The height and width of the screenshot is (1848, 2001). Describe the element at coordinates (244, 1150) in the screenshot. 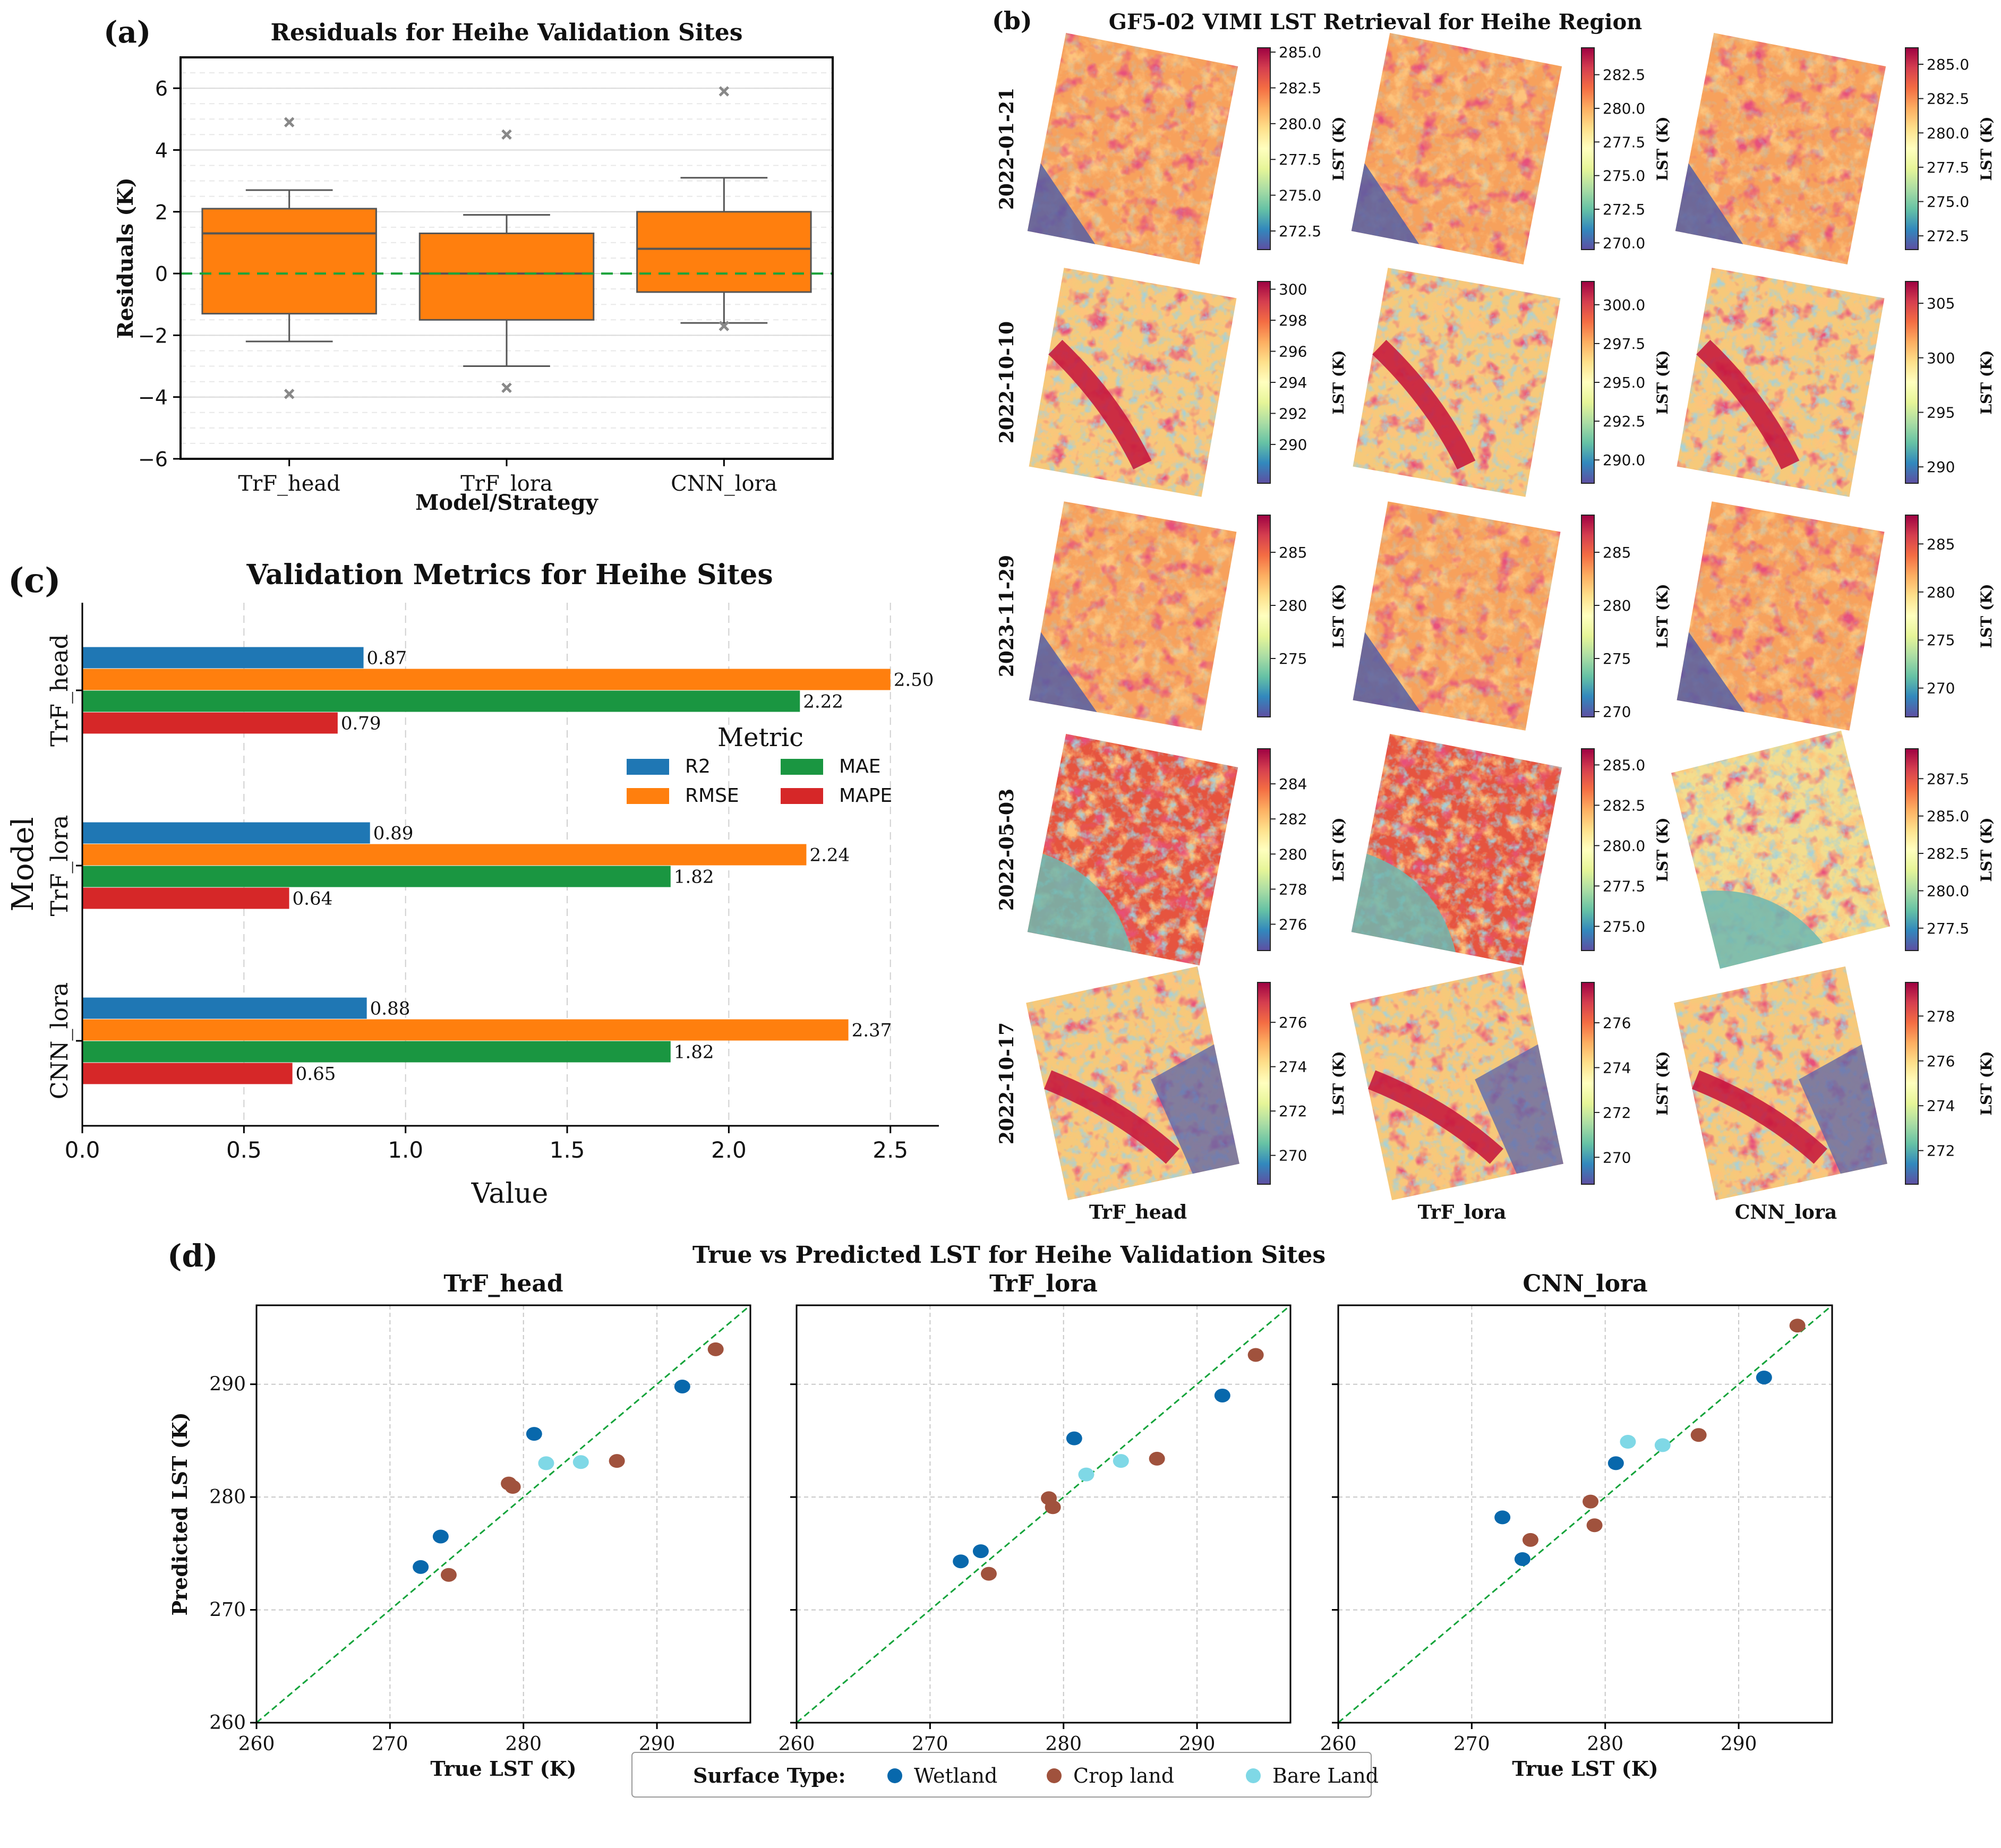

I see `x-tick-label: 0.5` at that location.